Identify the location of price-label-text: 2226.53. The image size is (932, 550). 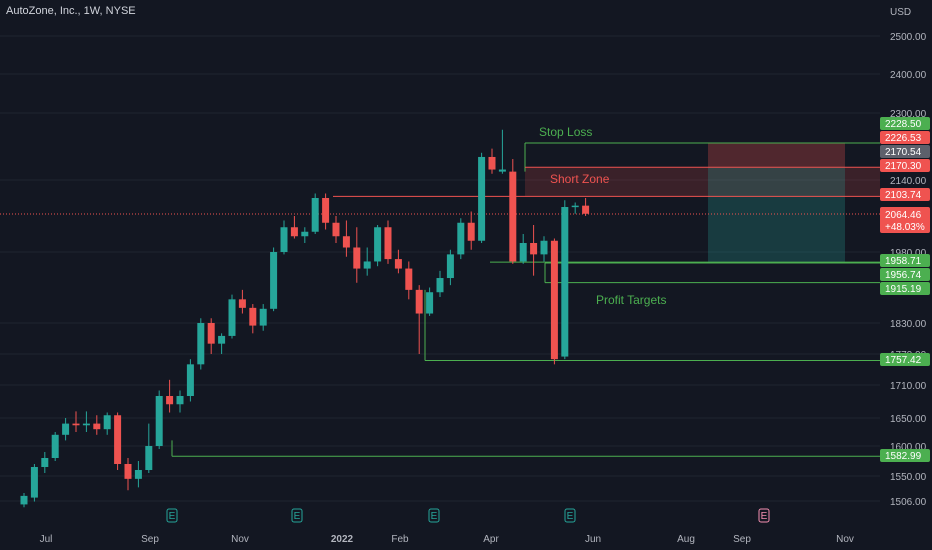
(903, 138).